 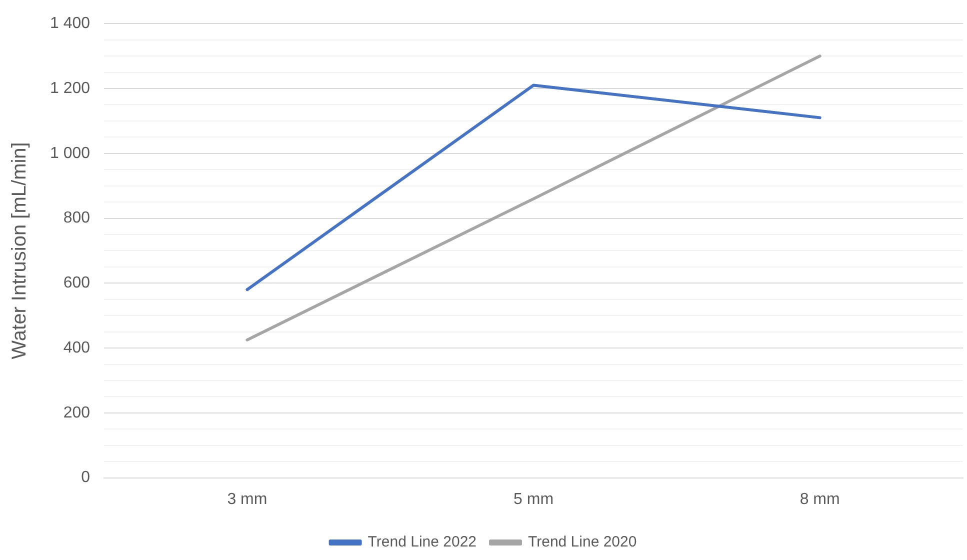 What do you see at coordinates (19, 251) in the screenshot?
I see `y-axis-title: Water Intrusion [mL/min]` at bounding box center [19, 251].